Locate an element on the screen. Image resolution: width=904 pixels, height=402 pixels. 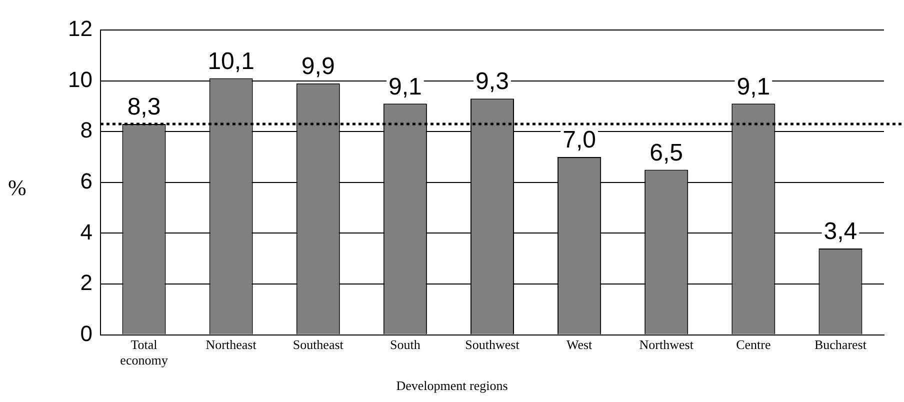
data-label: 10,1 is located at coordinates (231, 61).